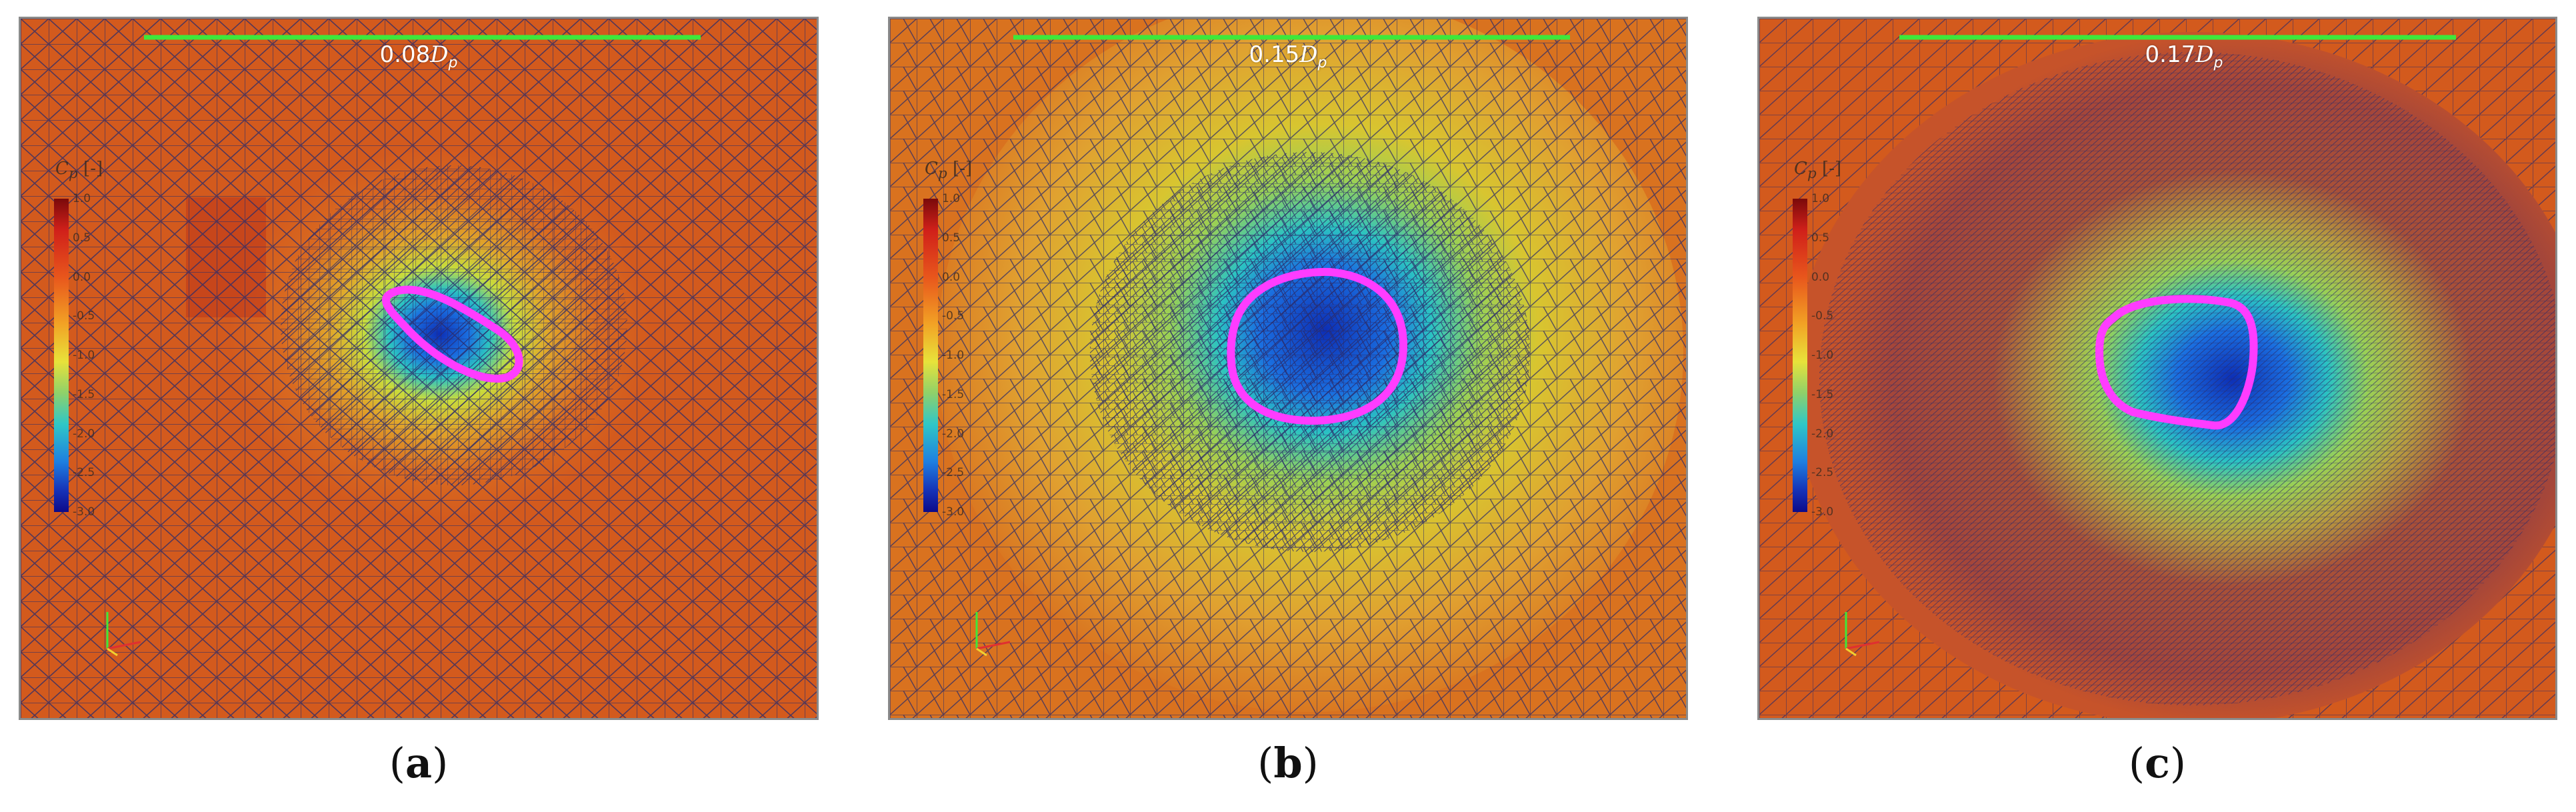  I want to click on contour-outline-a, so click(452, 334).